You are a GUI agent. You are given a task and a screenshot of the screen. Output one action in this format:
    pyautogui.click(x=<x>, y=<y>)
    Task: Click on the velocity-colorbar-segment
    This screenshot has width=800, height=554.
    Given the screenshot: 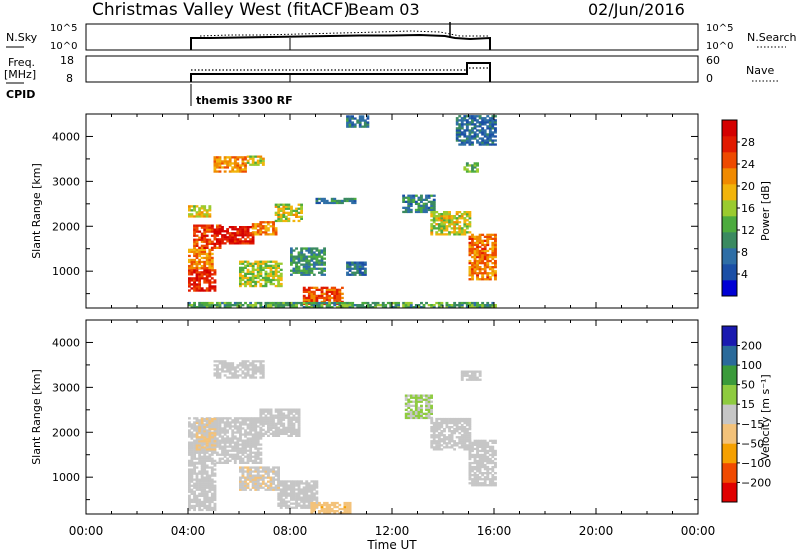 What is the action you would take?
    pyautogui.click(x=729, y=433)
    